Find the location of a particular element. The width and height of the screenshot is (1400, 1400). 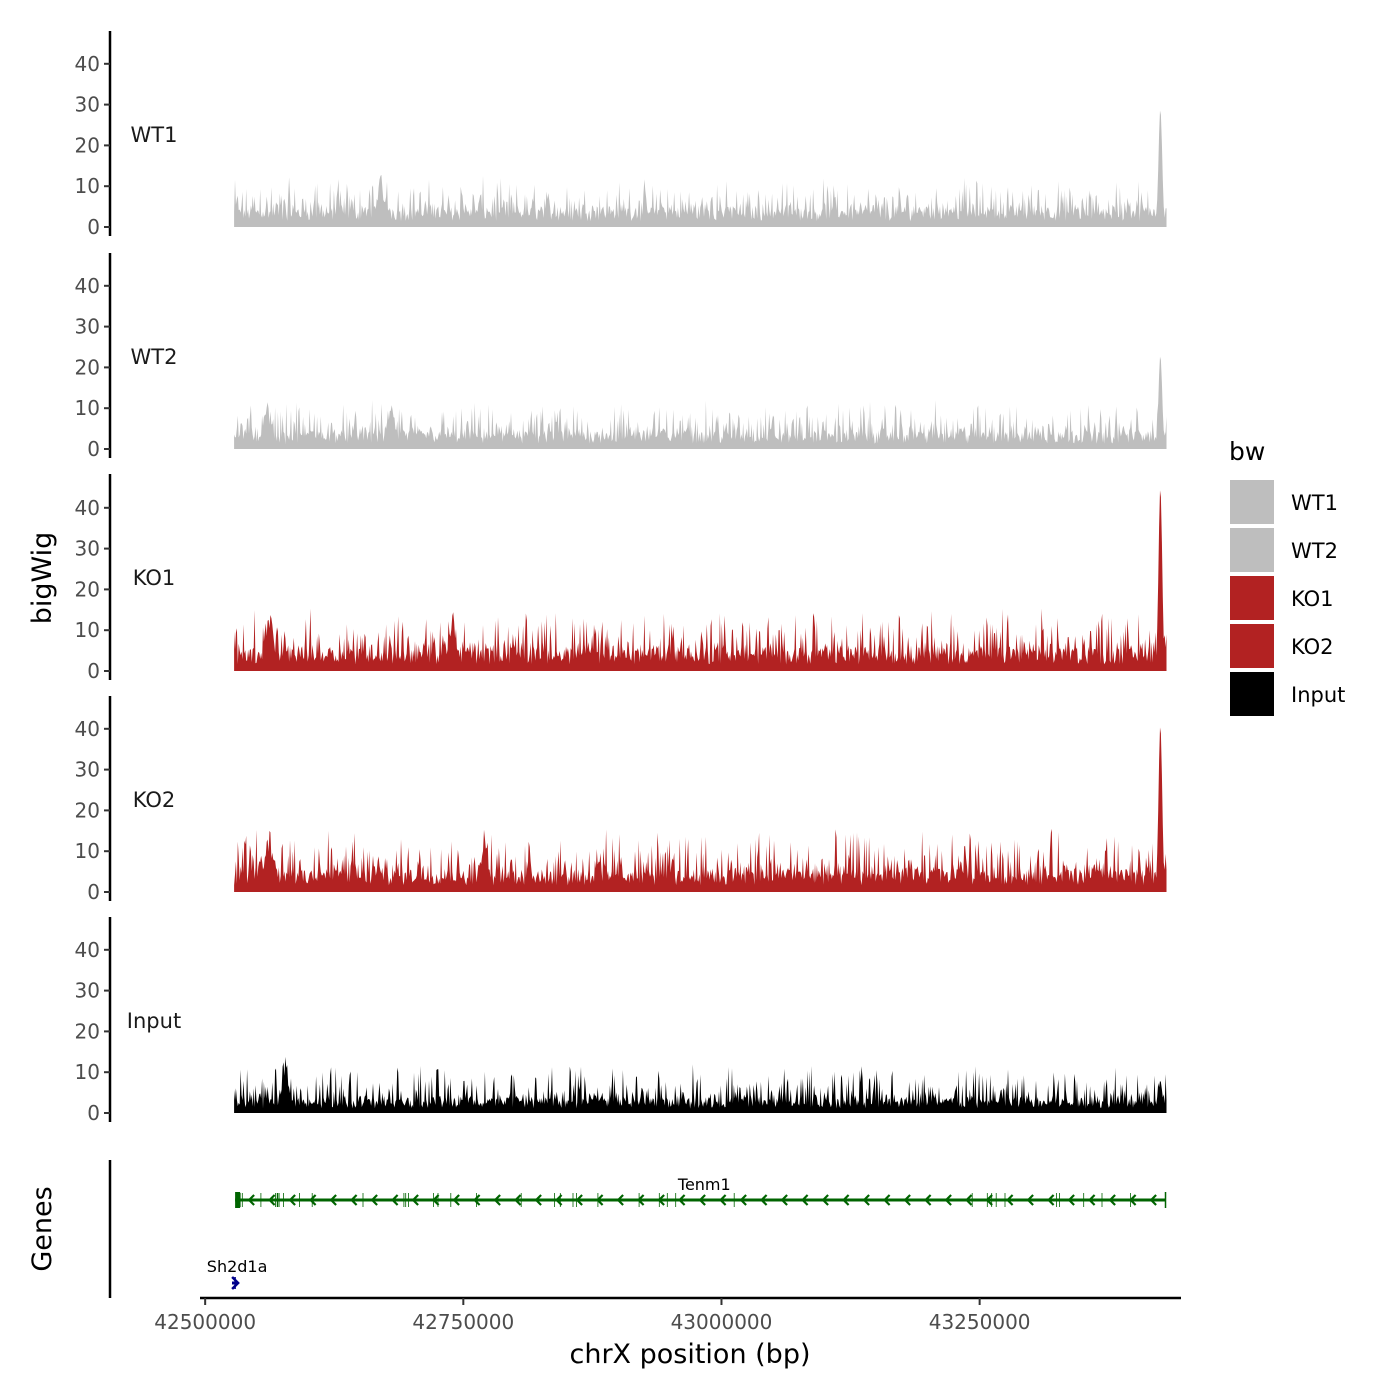

track-label: WT2 is located at coordinates (154, 357).